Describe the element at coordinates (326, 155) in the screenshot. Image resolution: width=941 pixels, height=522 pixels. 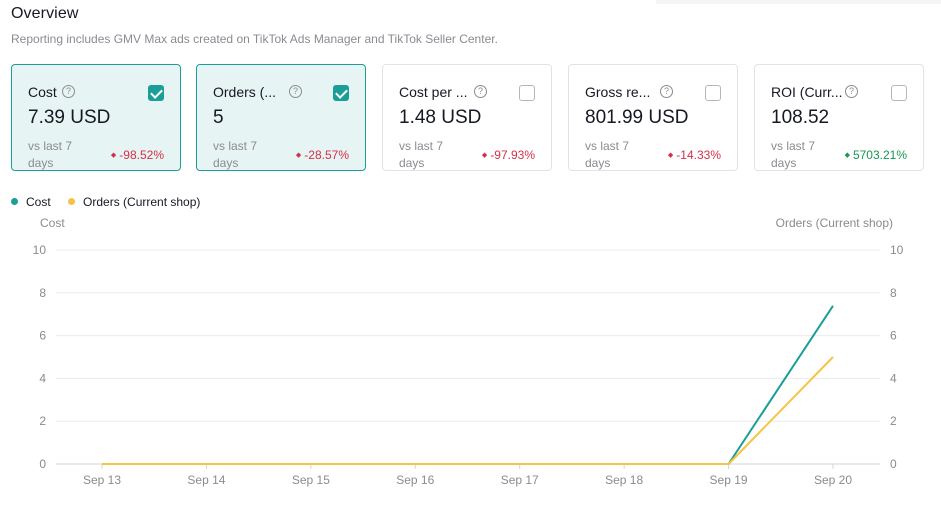
I see `metric-change-value: -28.57%` at that location.